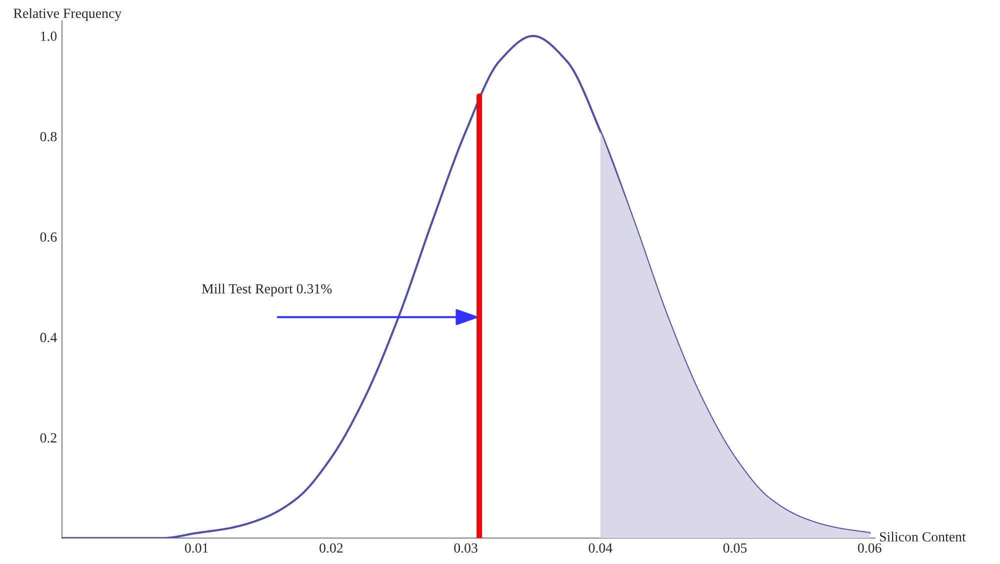 This screenshot has width=1000, height=564. I want to click on x-tick-label: 0.05, so click(735, 548).